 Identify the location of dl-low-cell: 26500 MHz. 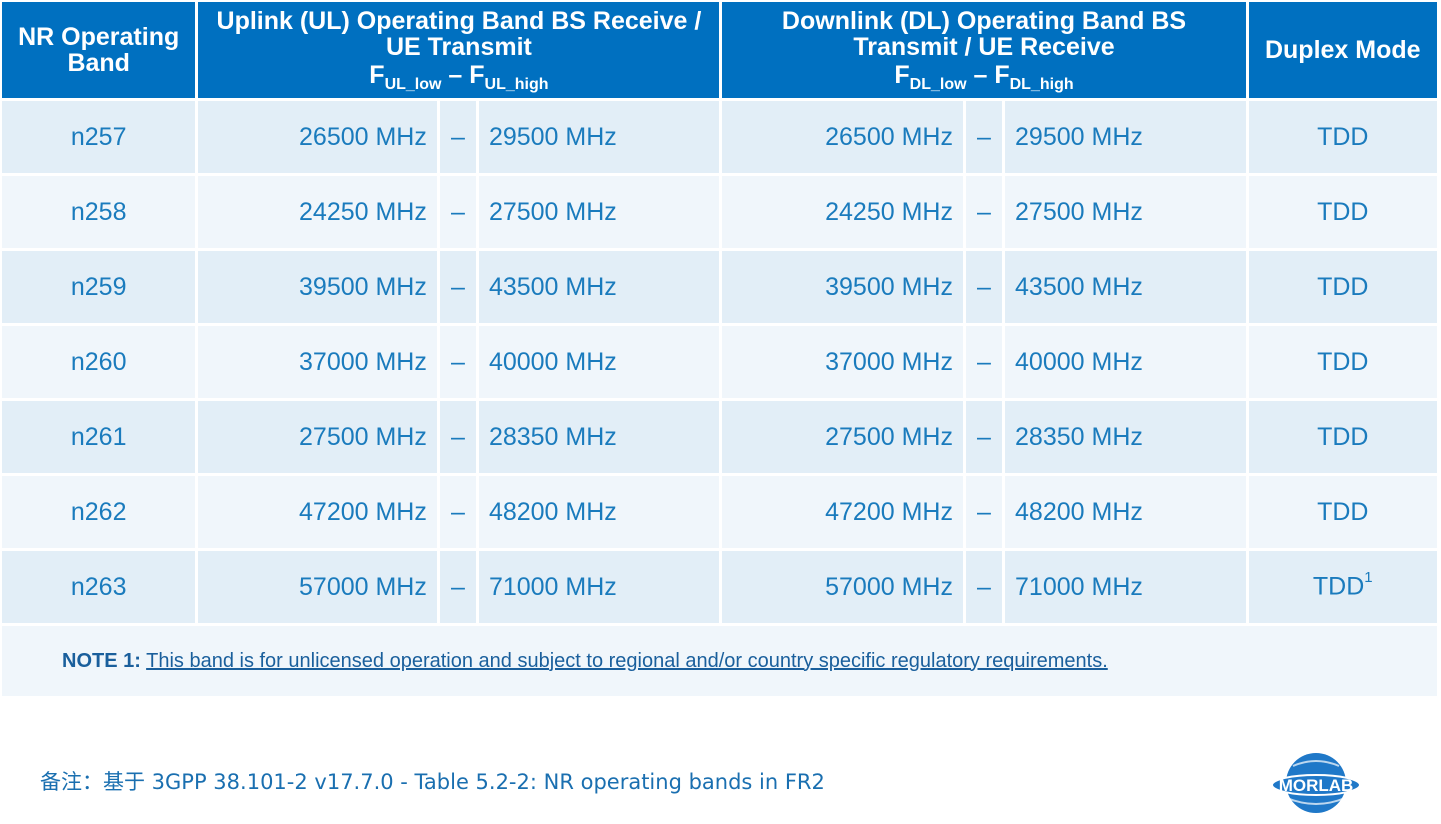
(842, 137).